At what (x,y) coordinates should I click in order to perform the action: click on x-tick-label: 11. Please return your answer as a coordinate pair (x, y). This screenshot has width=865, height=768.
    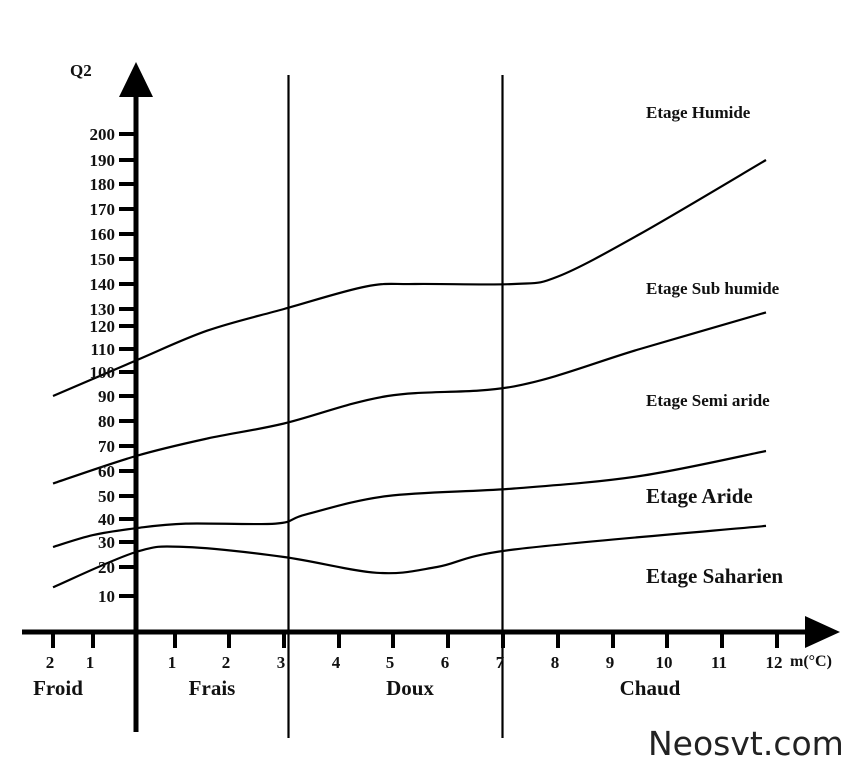
    Looking at the image, I should click on (719, 662).